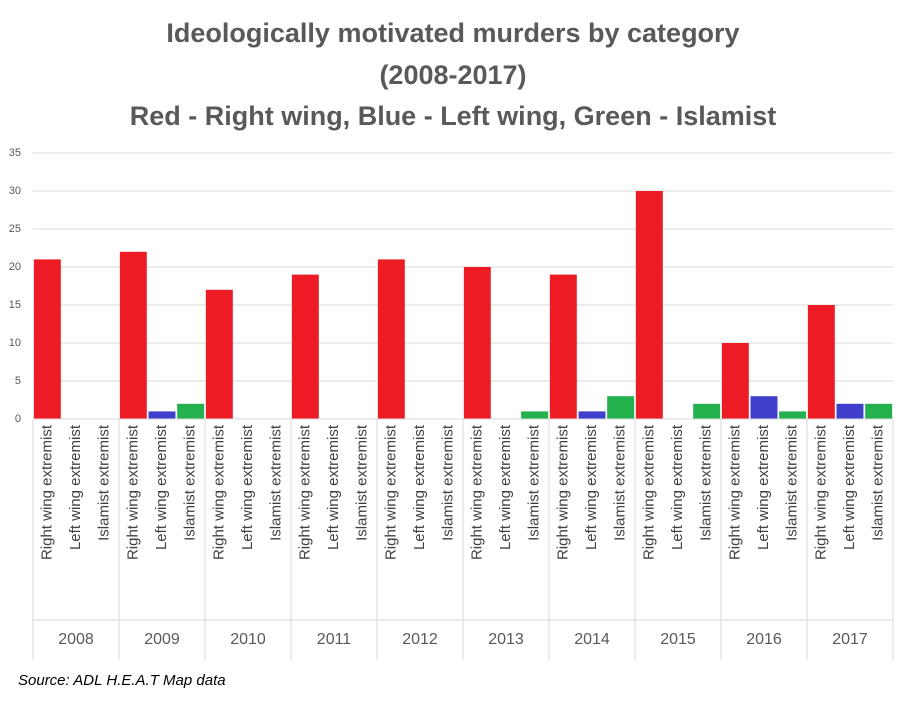 This screenshot has height=706, width=908. What do you see at coordinates (76, 639) in the screenshot?
I see `x-group-label: 2008` at bounding box center [76, 639].